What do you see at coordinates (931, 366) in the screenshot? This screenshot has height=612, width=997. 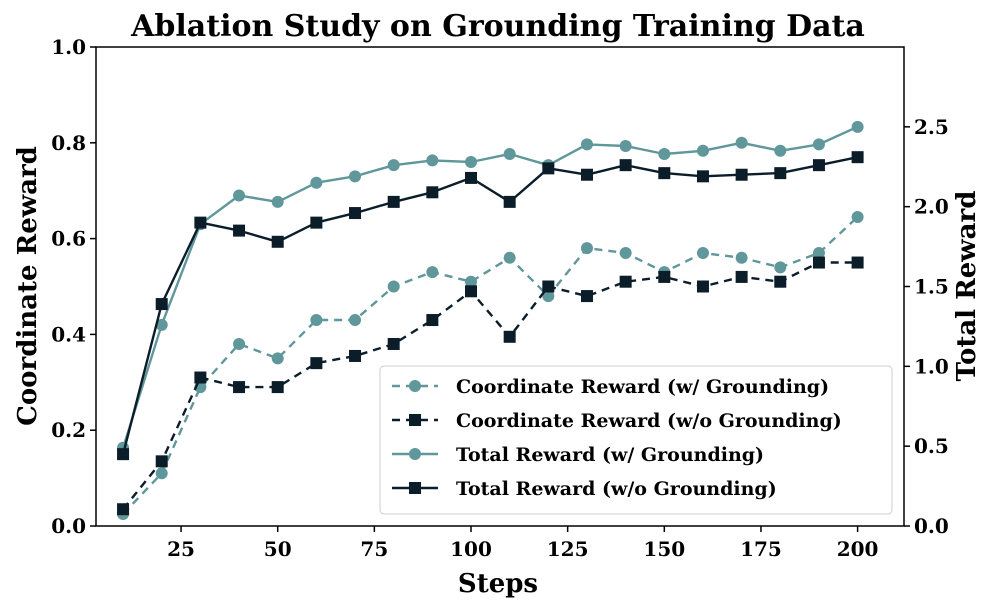 I see `y-right-tick-label: 1.0` at bounding box center [931, 366].